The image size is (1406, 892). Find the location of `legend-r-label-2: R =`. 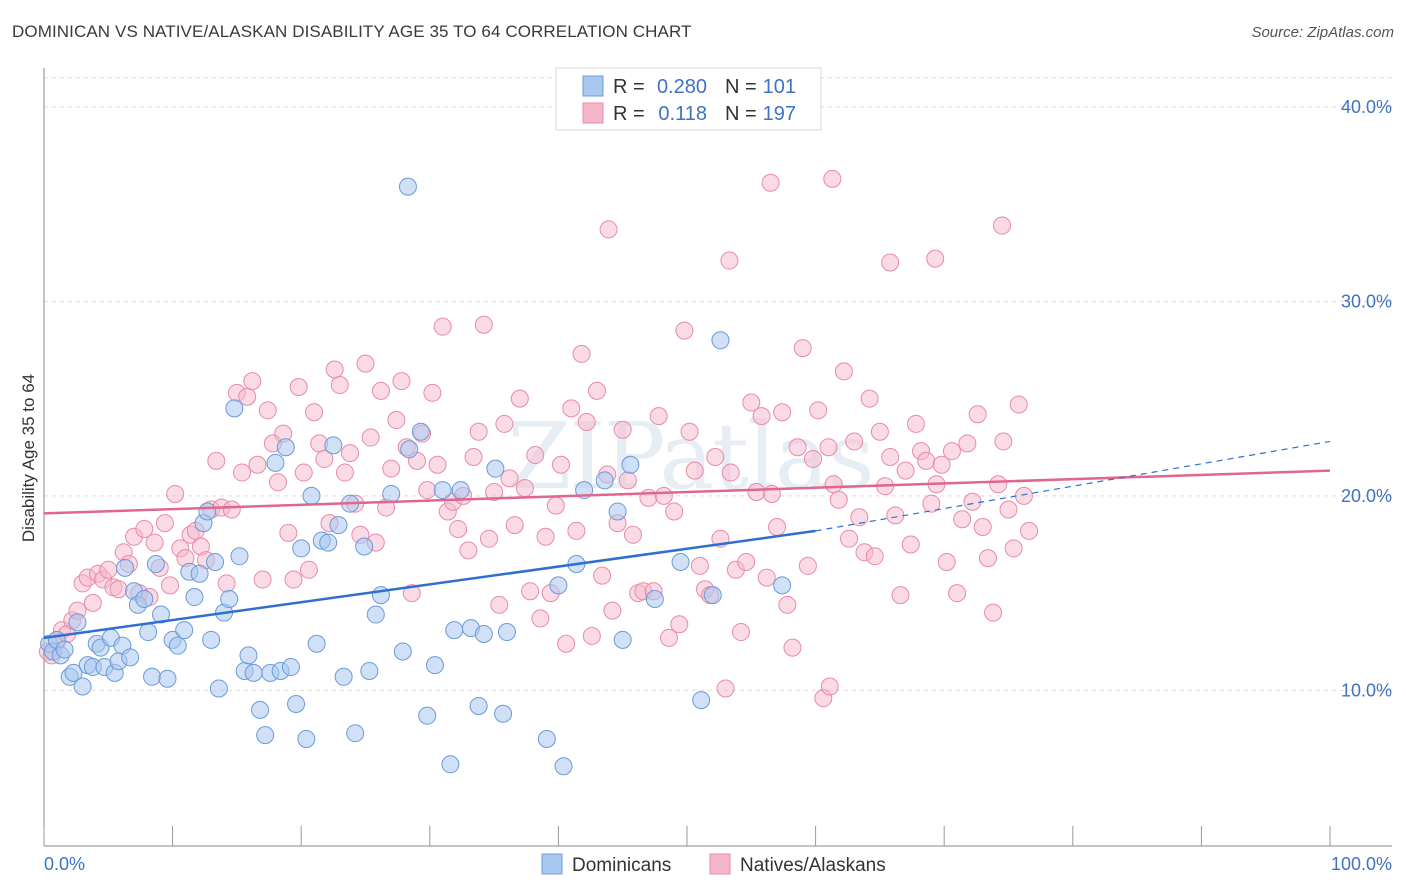

legend-r-label-2: R = is located at coordinates (629, 114).